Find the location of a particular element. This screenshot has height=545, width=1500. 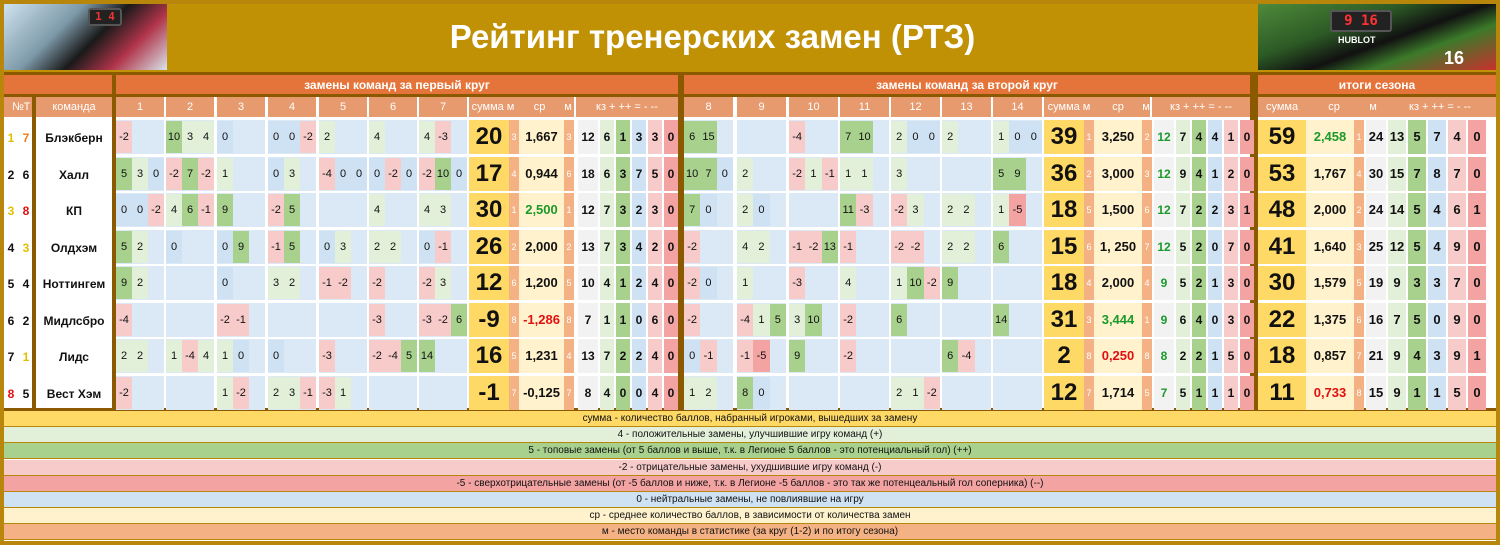

band-season: итоги сезона is located at coordinates (1377, 84).